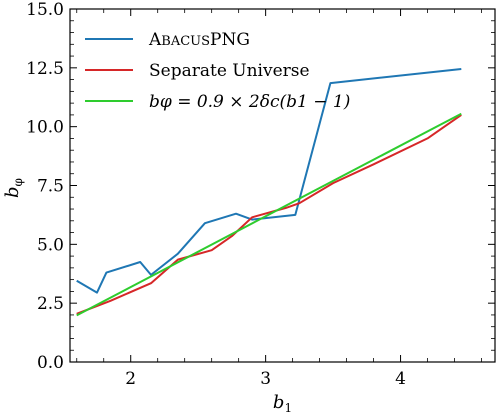 This screenshot has height=412, width=500. Describe the element at coordinates (400, 379) in the screenshot. I see `x-tick-label-2: 4` at that location.